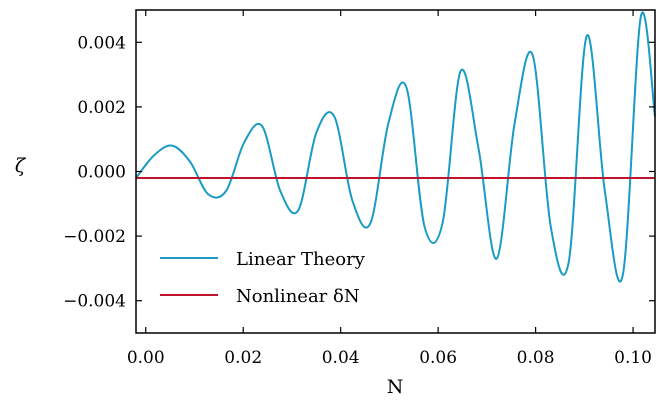 This screenshot has width=658, height=401. What do you see at coordinates (243, 358) in the screenshot?
I see `x-tick-label: 0.02` at bounding box center [243, 358].